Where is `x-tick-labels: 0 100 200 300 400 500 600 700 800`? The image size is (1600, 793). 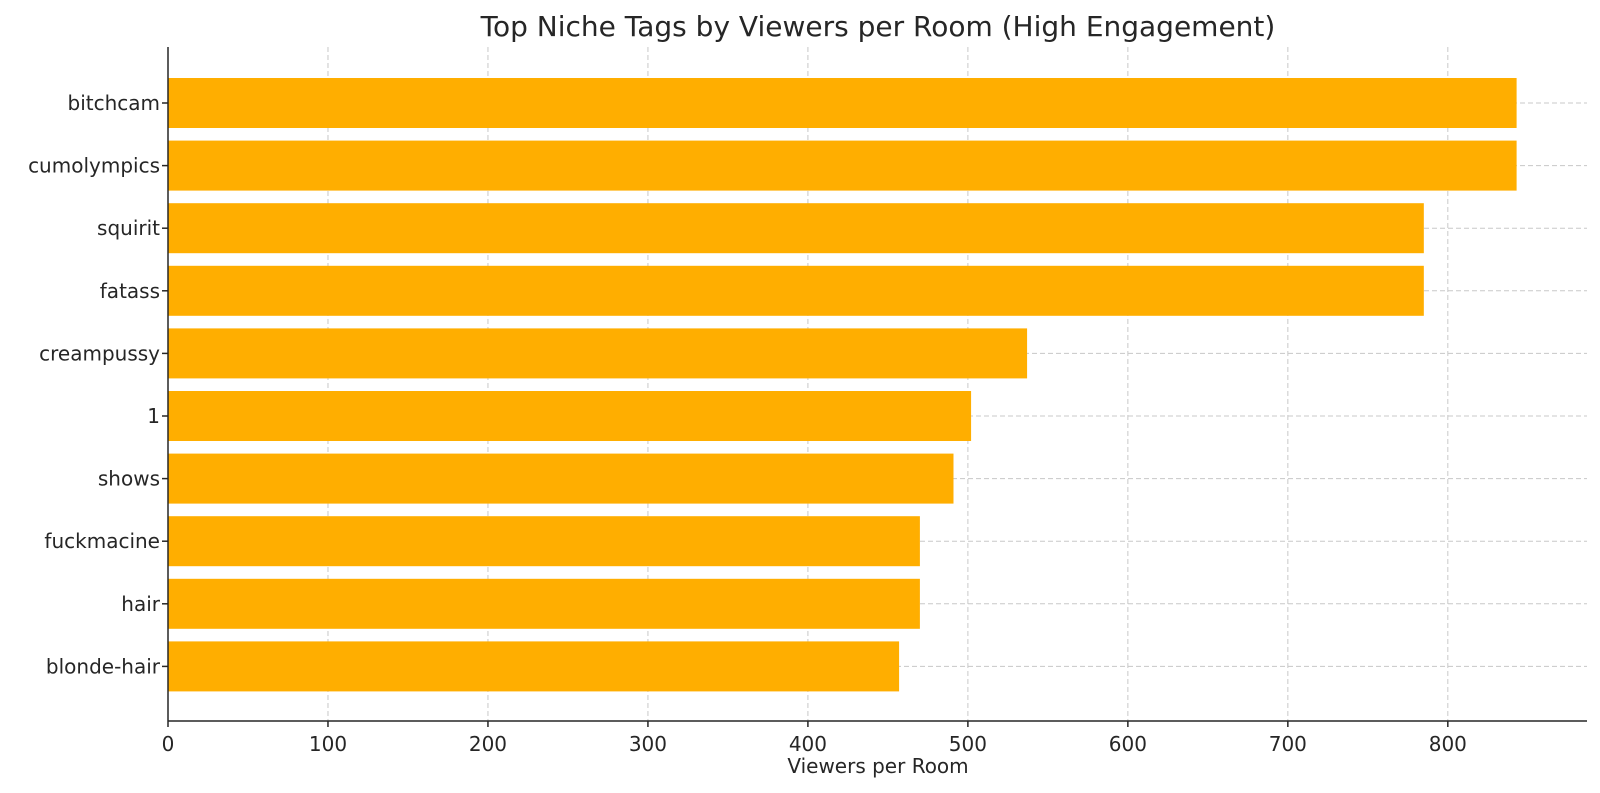
x-tick-labels: 0 100 200 300 400 500 600 700 800 is located at coordinates (814, 738).